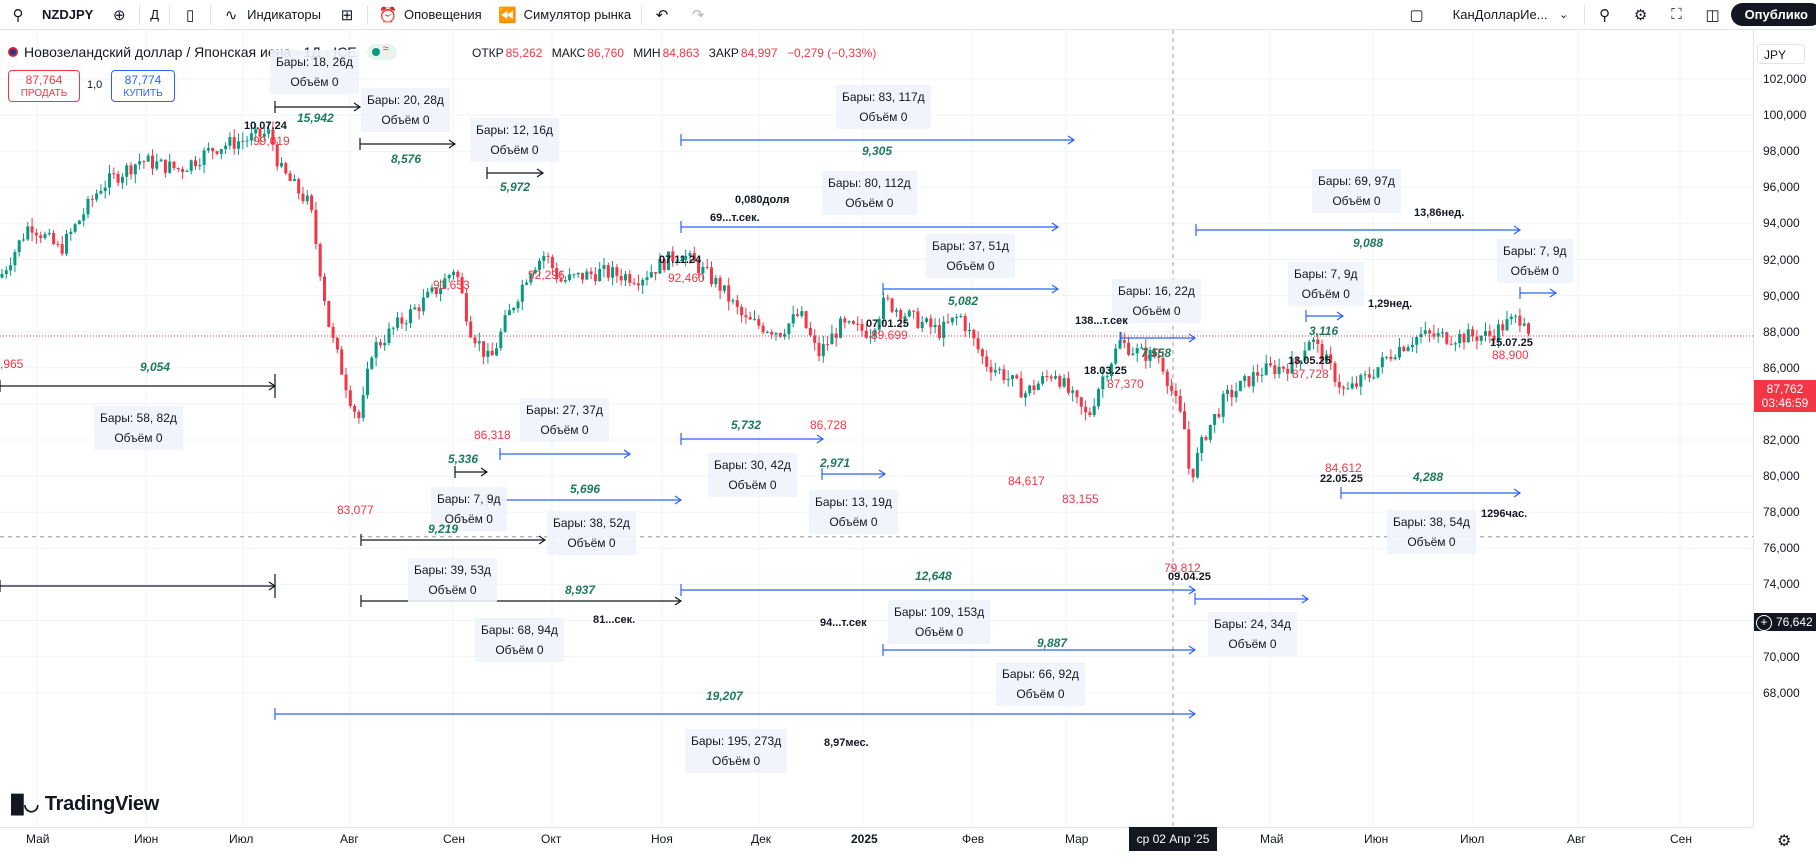  Describe the element at coordinates (1605, 14) in the screenshot. I see `quick-search-button: ⚲` at that location.